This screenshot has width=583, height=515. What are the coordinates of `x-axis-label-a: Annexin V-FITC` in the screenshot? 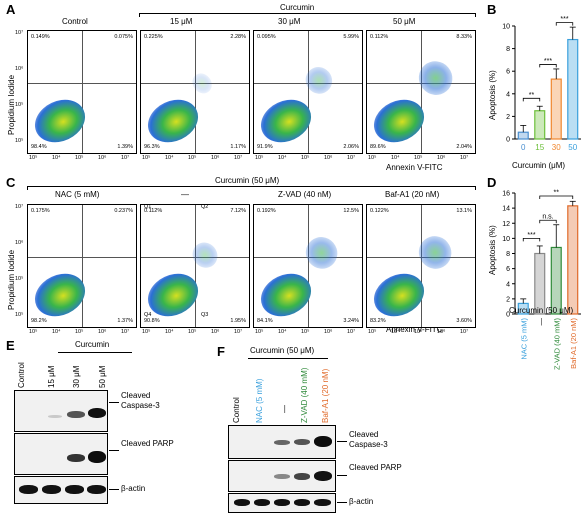 It's located at (414, 167).